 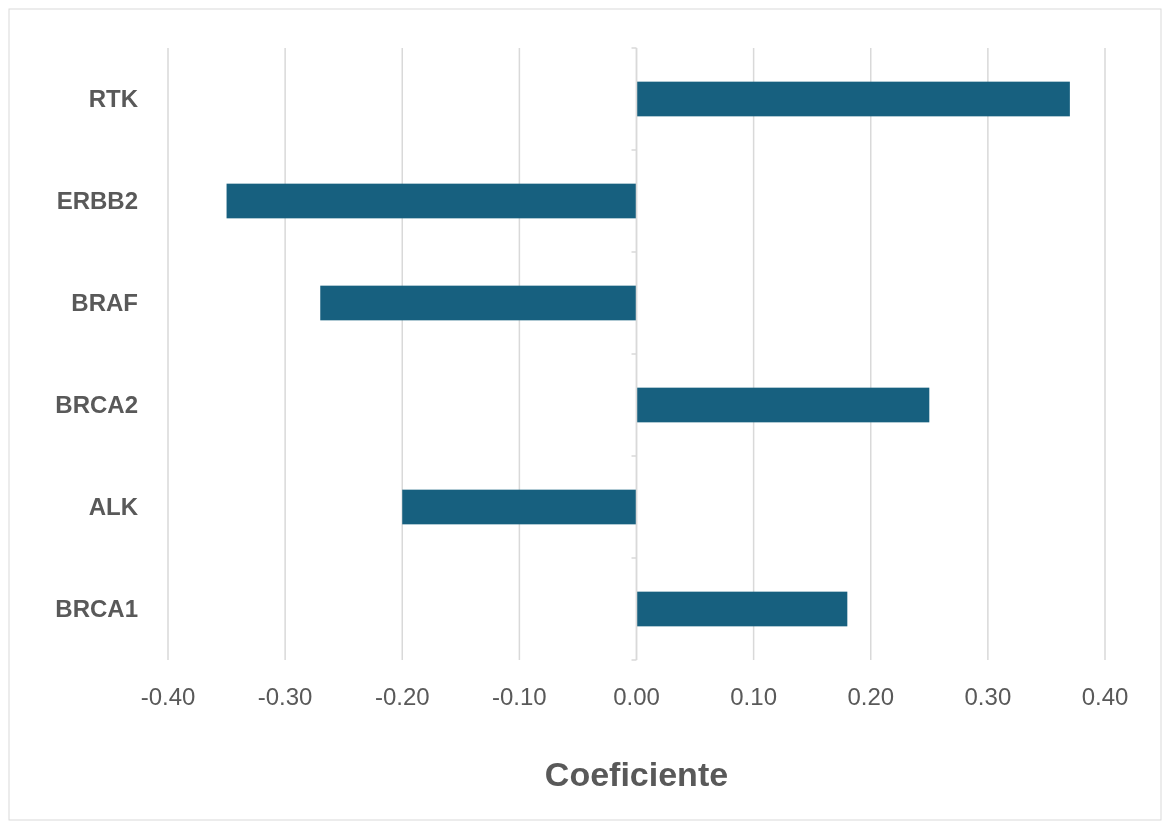 I want to click on x-tick-label: -0.10, so click(x=519, y=696).